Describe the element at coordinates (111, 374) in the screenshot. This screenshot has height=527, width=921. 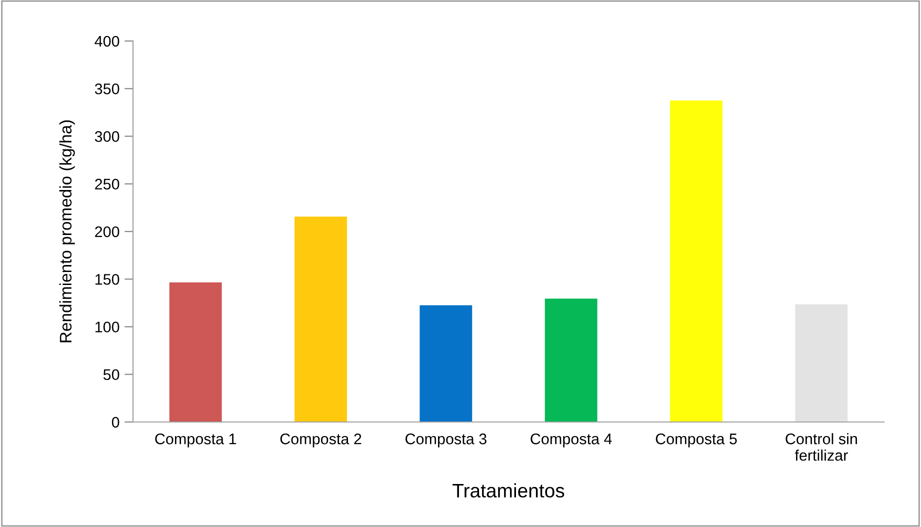
I see `y-tick-label: 50` at that location.